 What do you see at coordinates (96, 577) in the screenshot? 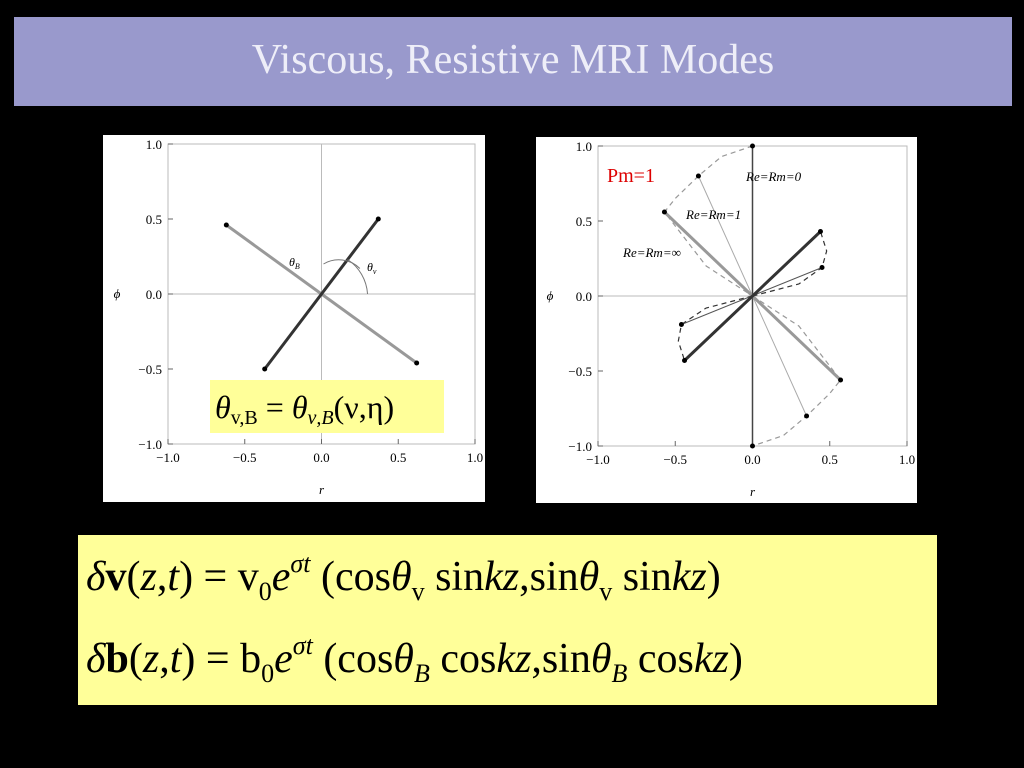
I see `equation-part: δ` at bounding box center [96, 577].